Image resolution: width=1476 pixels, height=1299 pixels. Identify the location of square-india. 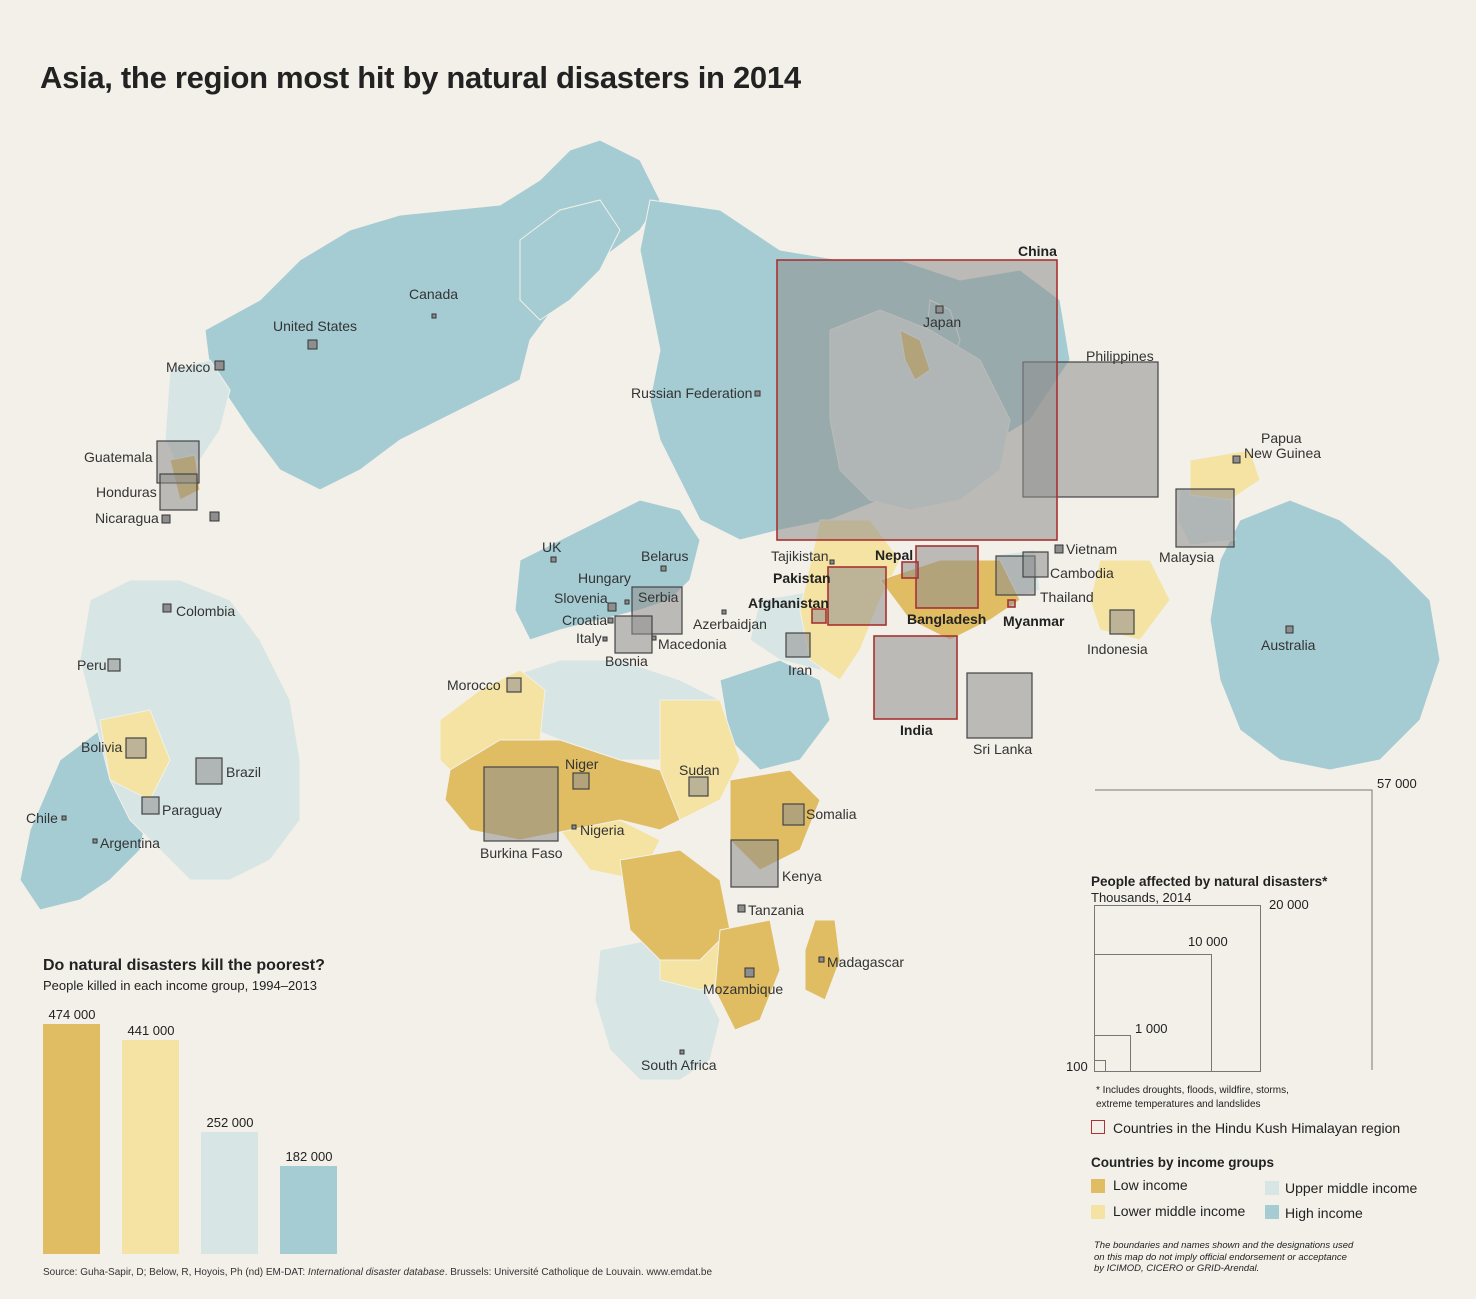
(915, 677).